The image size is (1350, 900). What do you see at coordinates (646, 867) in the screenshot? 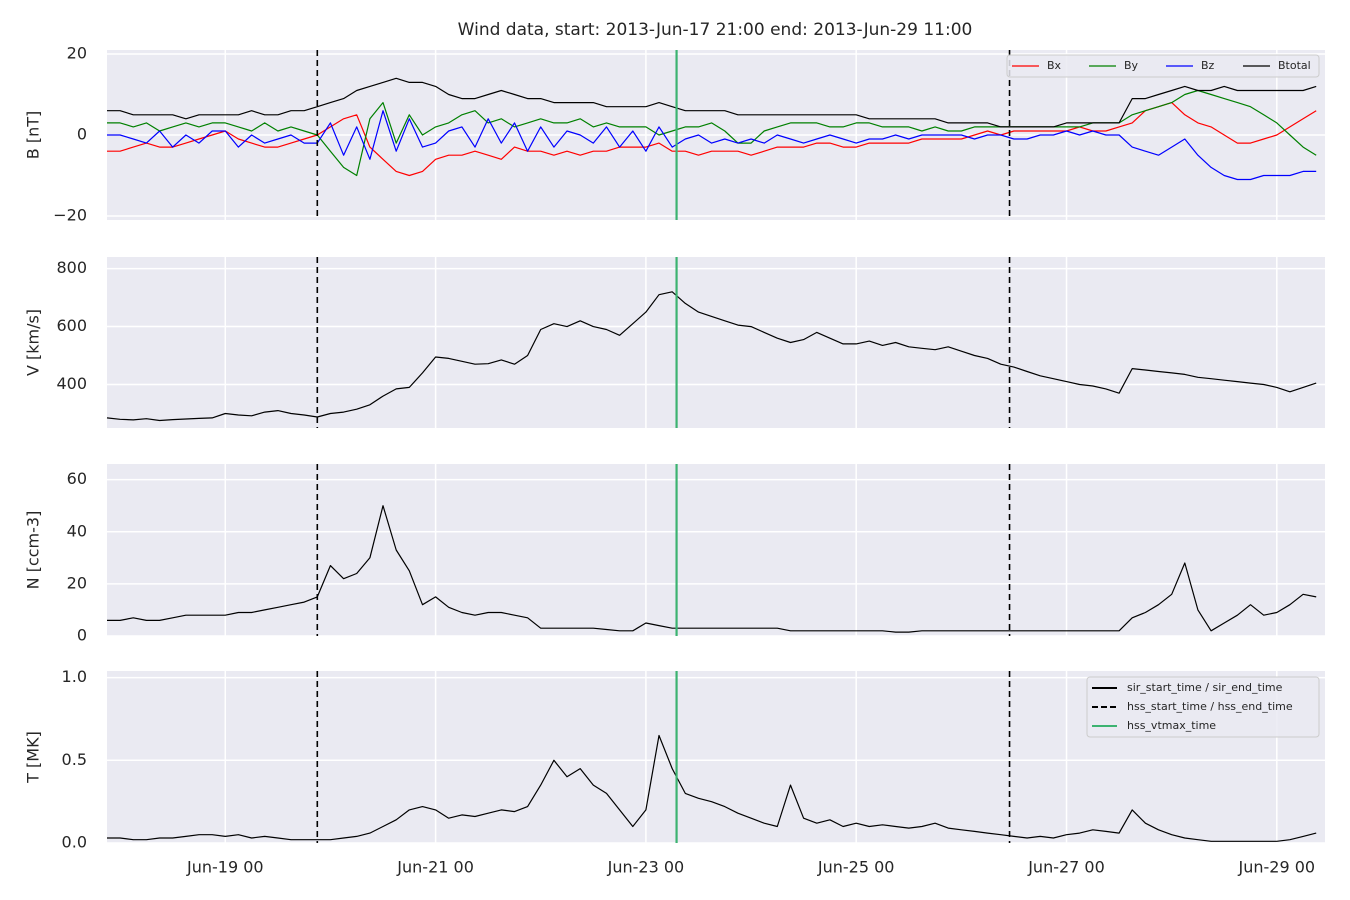
I see `x-tick-label: Jun-23 00` at bounding box center [646, 867].